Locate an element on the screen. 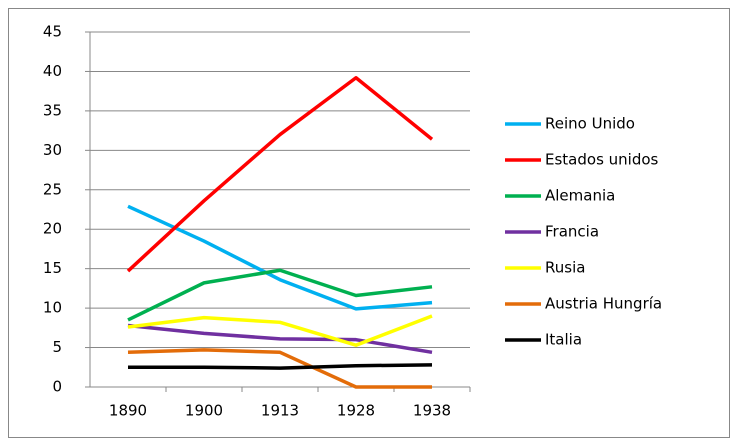 This screenshot has height=443, width=736. legend-label: Francia is located at coordinates (572, 232).